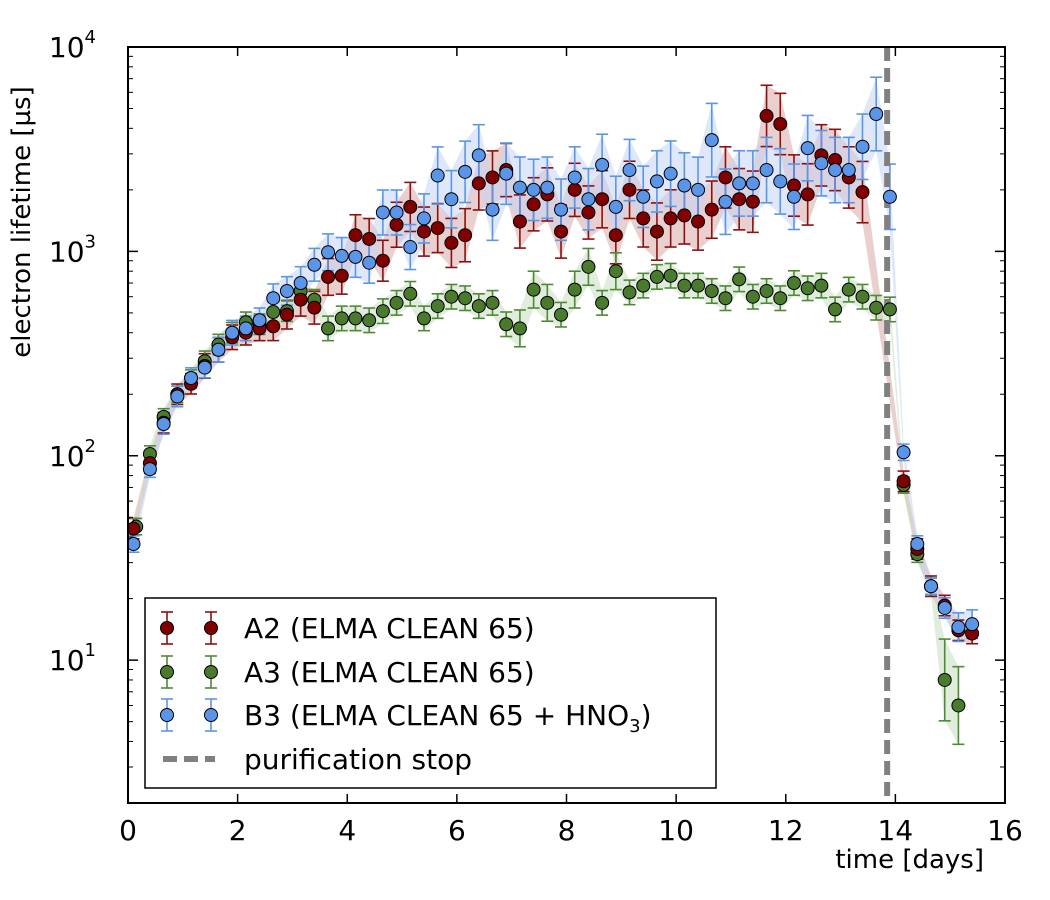 The image size is (1050, 900). What do you see at coordinates (909, 860) in the screenshot?
I see `x-axis-label: time [days]` at bounding box center [909, 860].